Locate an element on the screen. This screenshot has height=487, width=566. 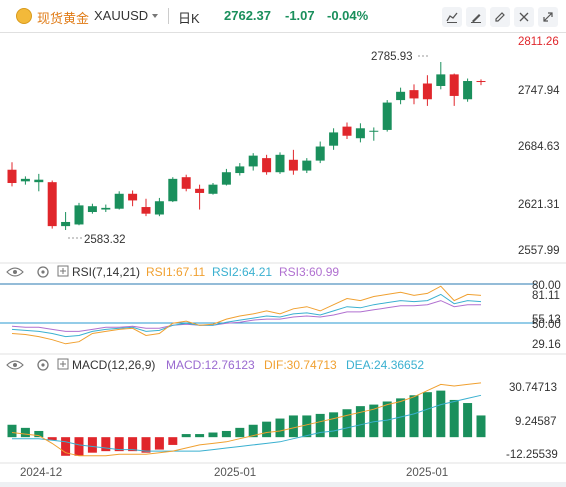
chart-header: 现货黄金 XAUUSD 日K 2762.37 -1.07 -0.04% is located at coordinates (283, 16).